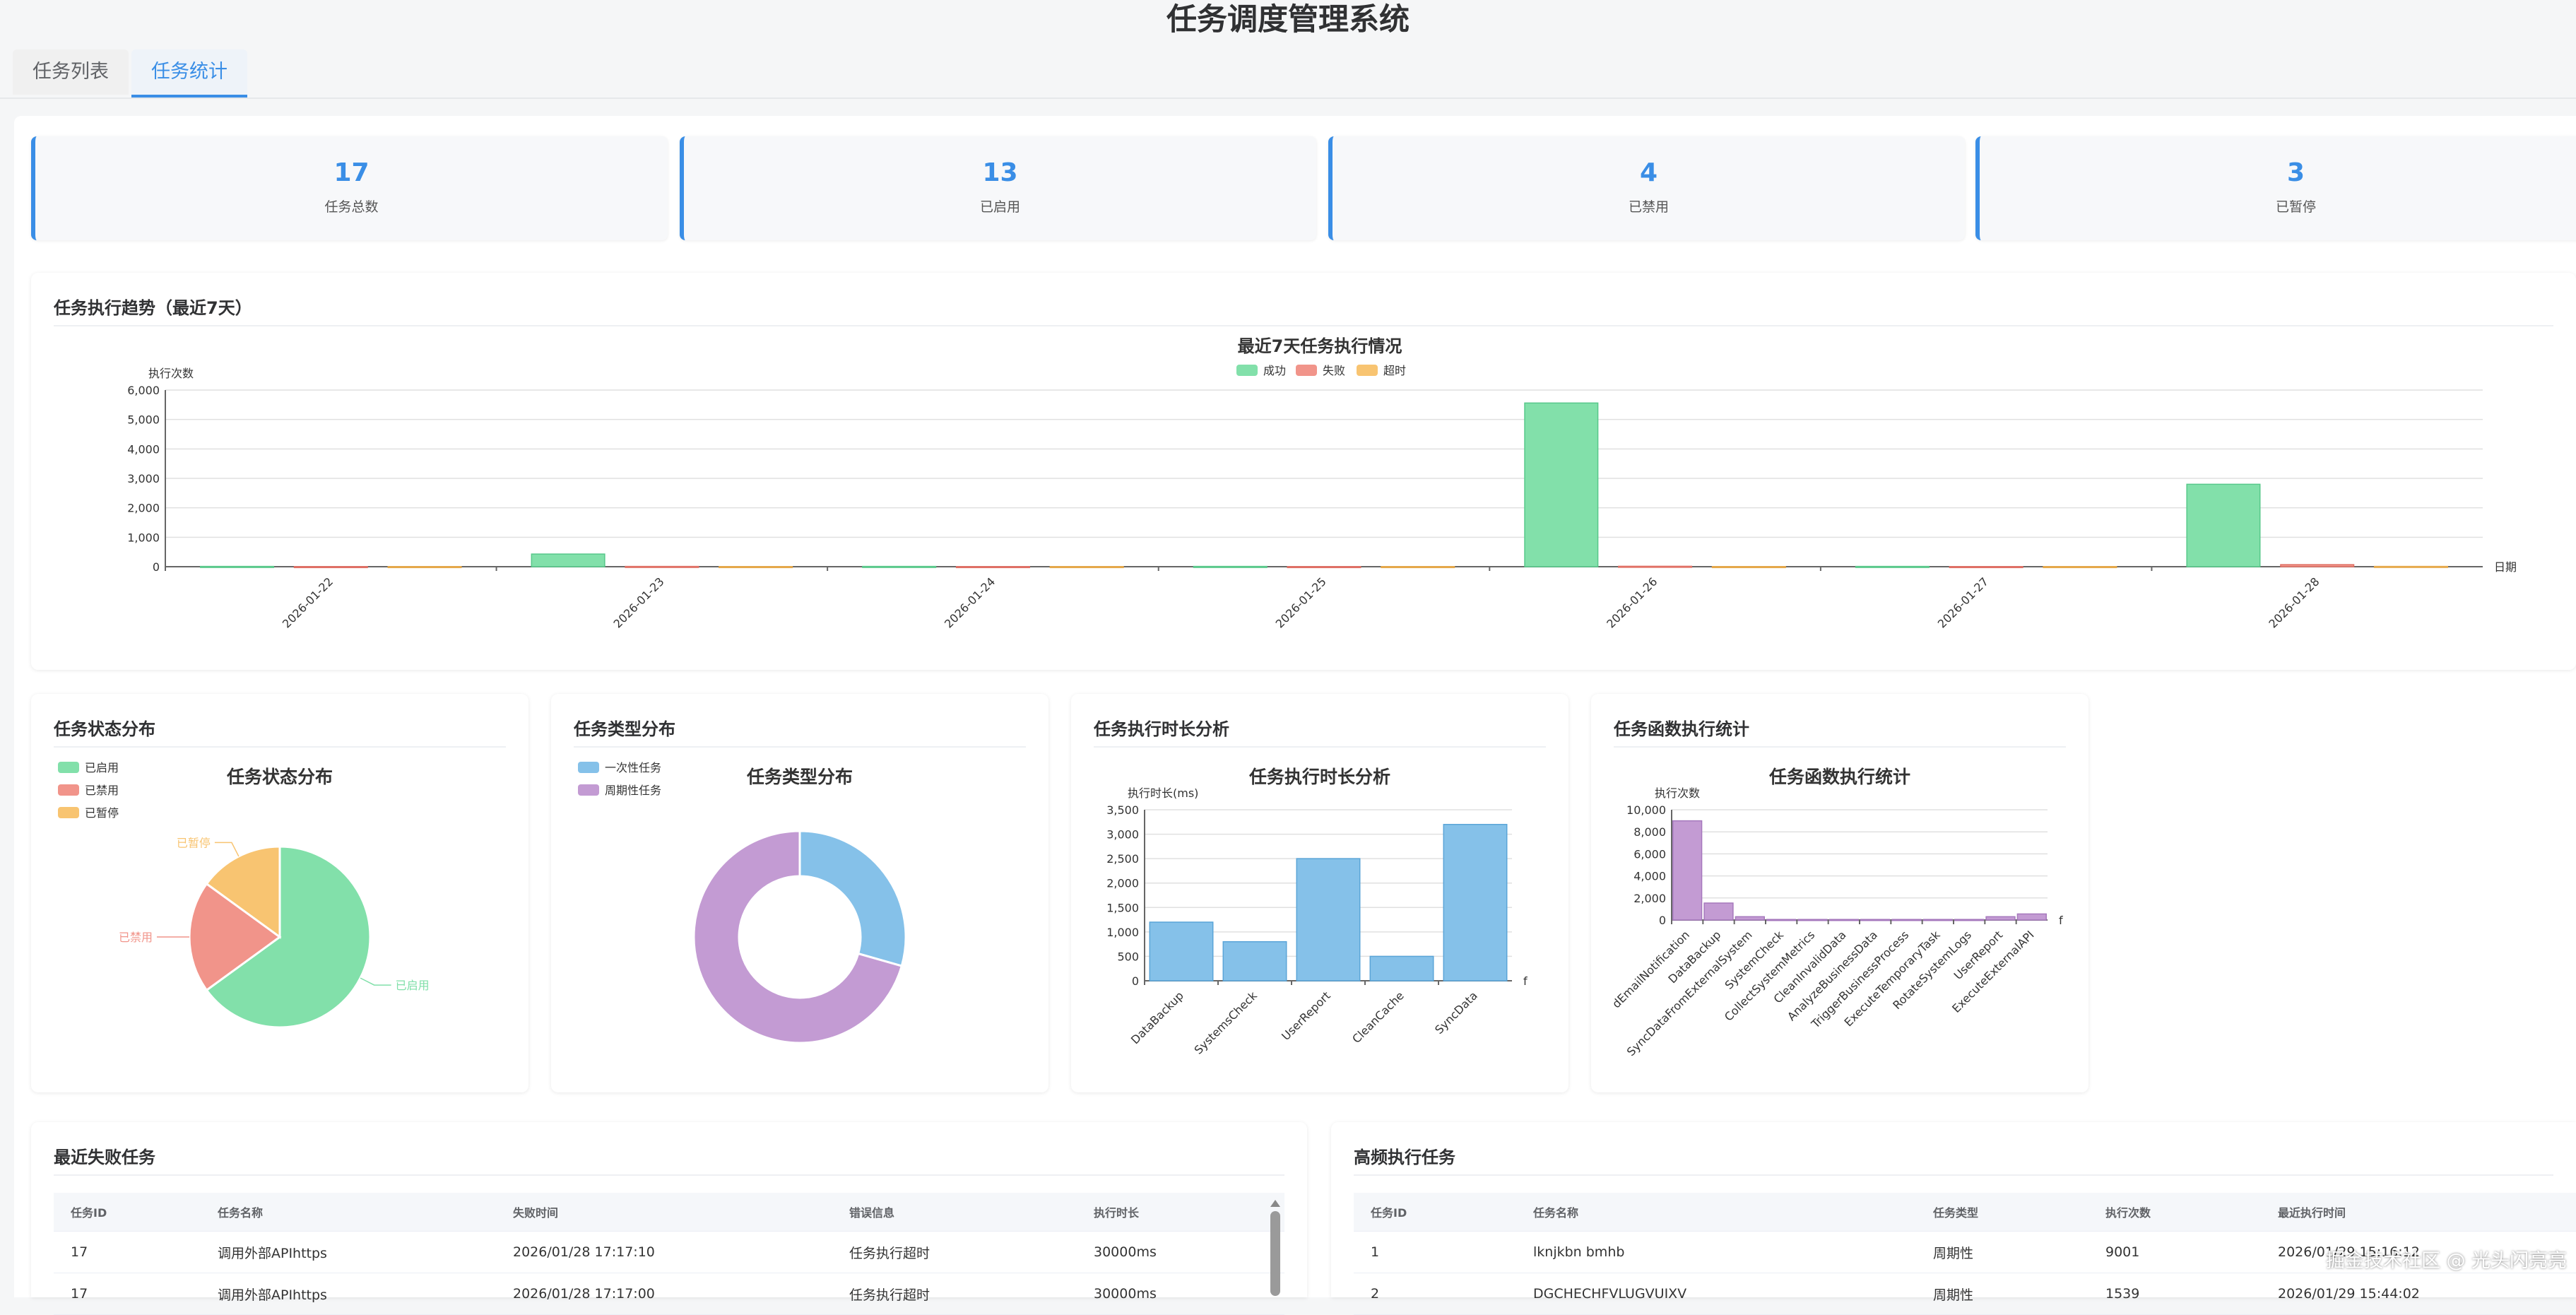 This screenshot has height=1315, width=2576. I want to click on legend-label: 超时, so click(1394, 370).